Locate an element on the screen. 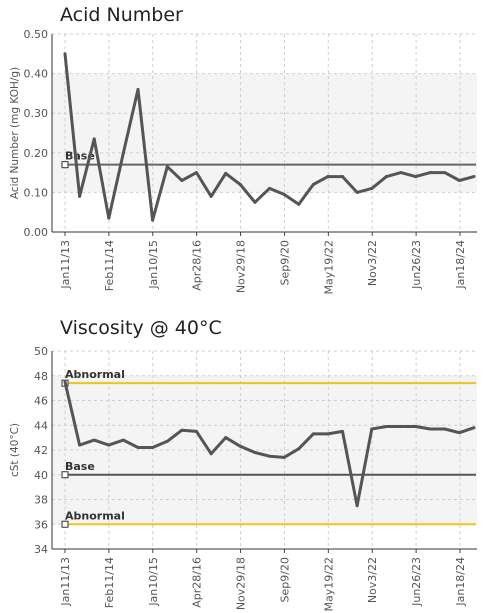  y-axis-title: Acid Number (mg KOH/g) is located at coordinates (15, 133).